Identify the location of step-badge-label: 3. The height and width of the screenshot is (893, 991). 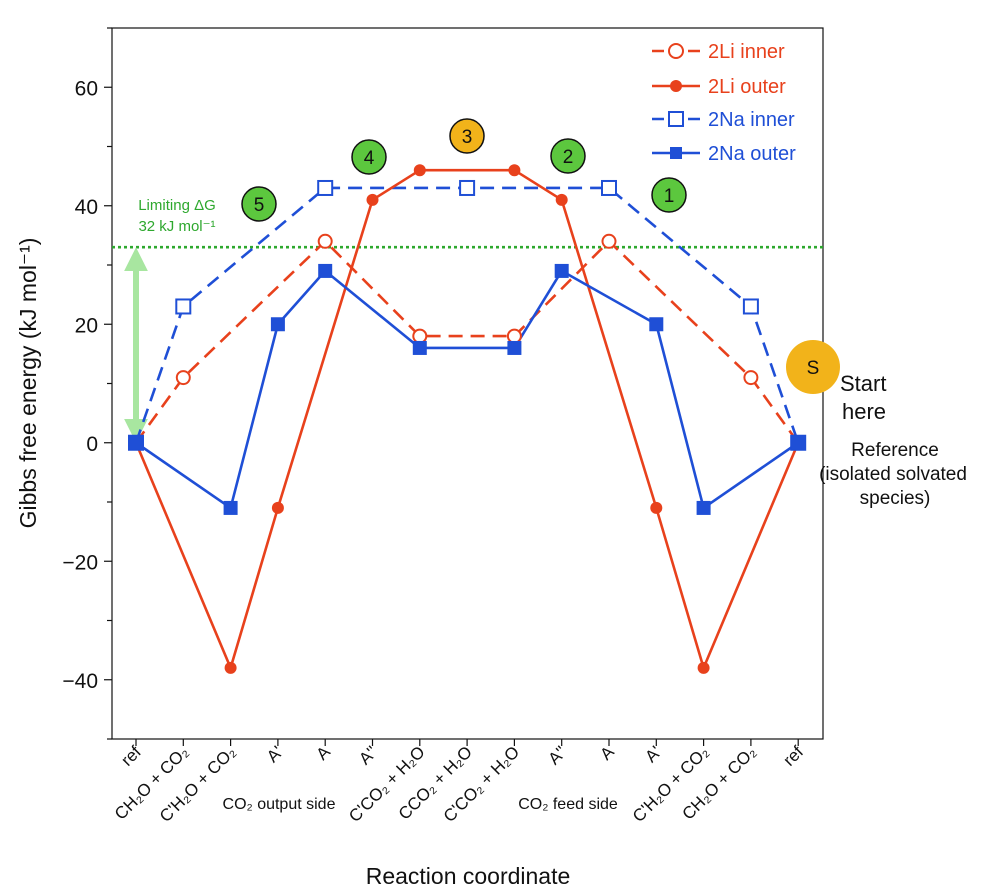
(467, 137).